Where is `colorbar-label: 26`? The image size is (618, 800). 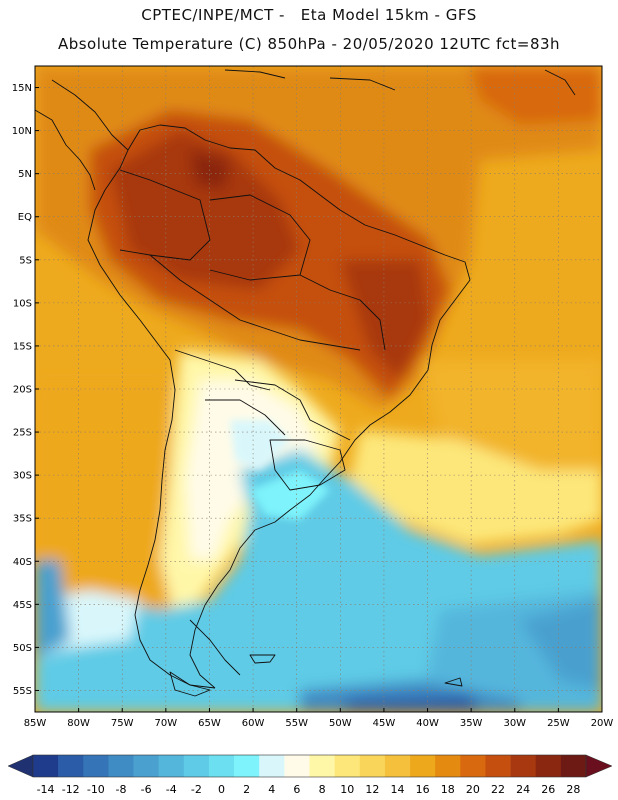
colorbar-label: 26 is located at coordinates (548, 789).